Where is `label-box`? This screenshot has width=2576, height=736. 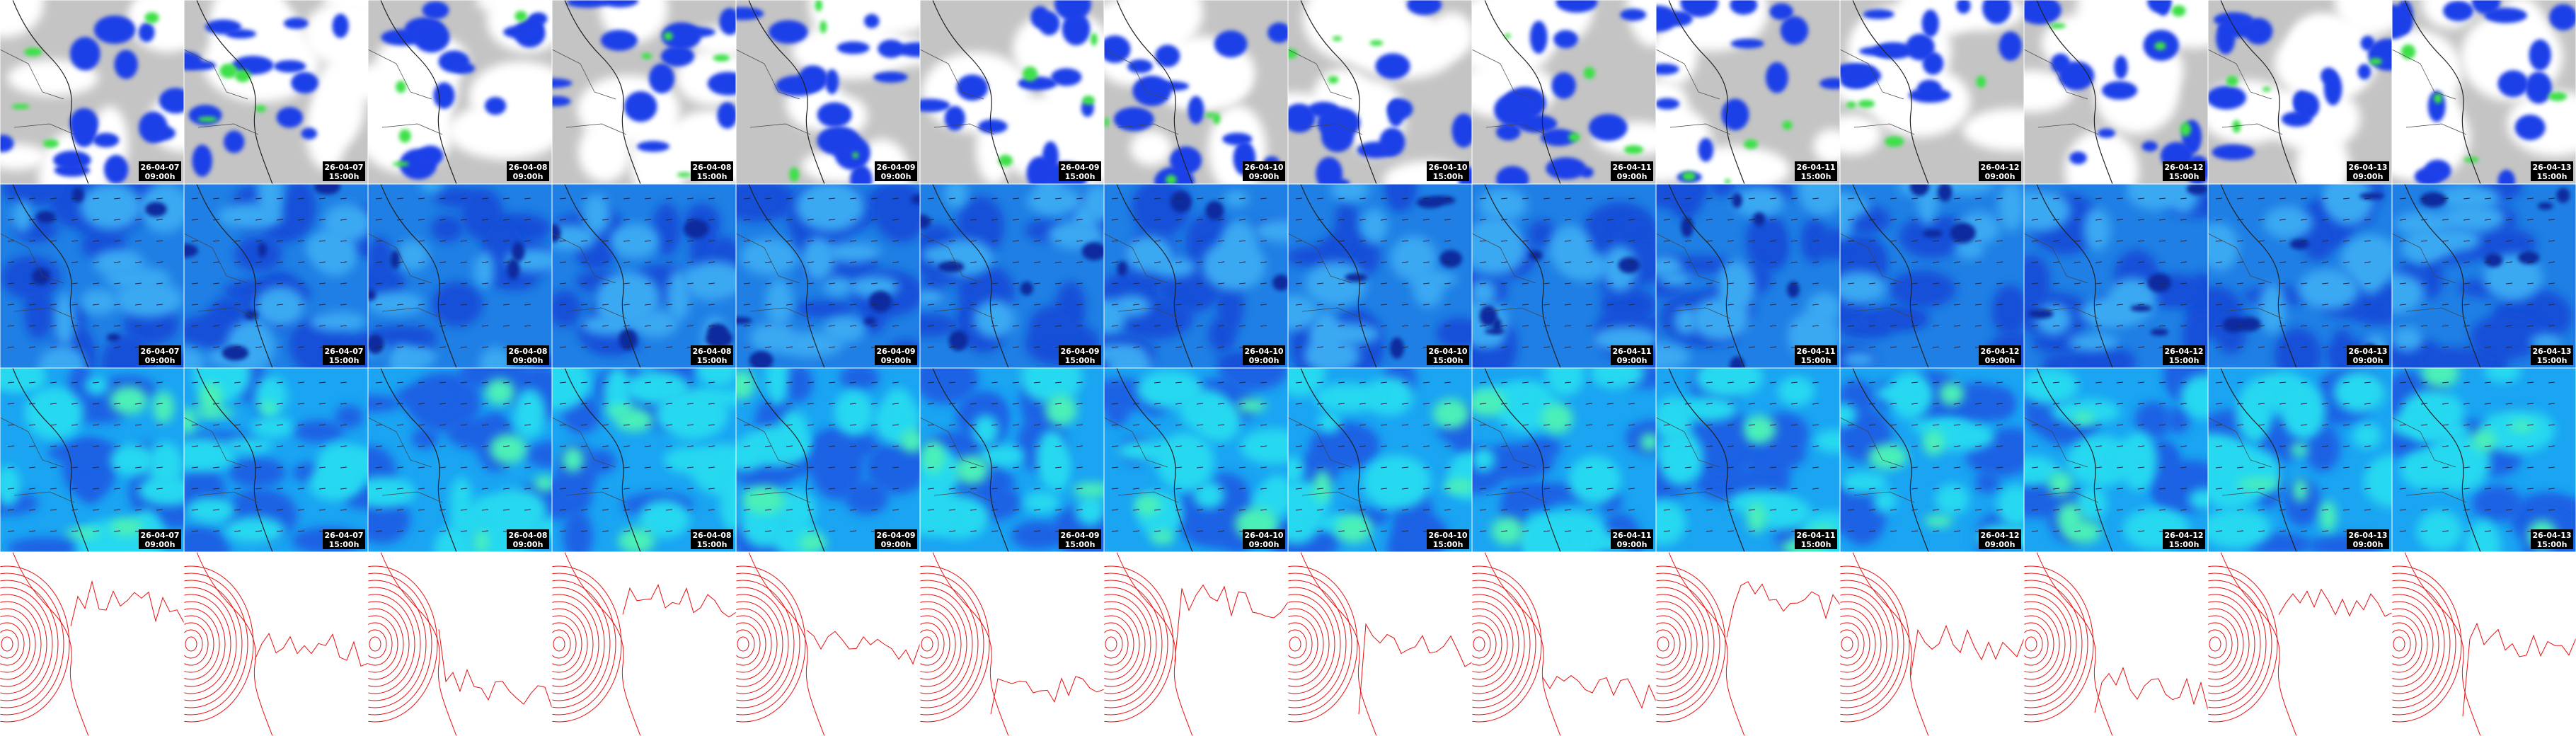 label-box is located at coordinates (2000, 539).